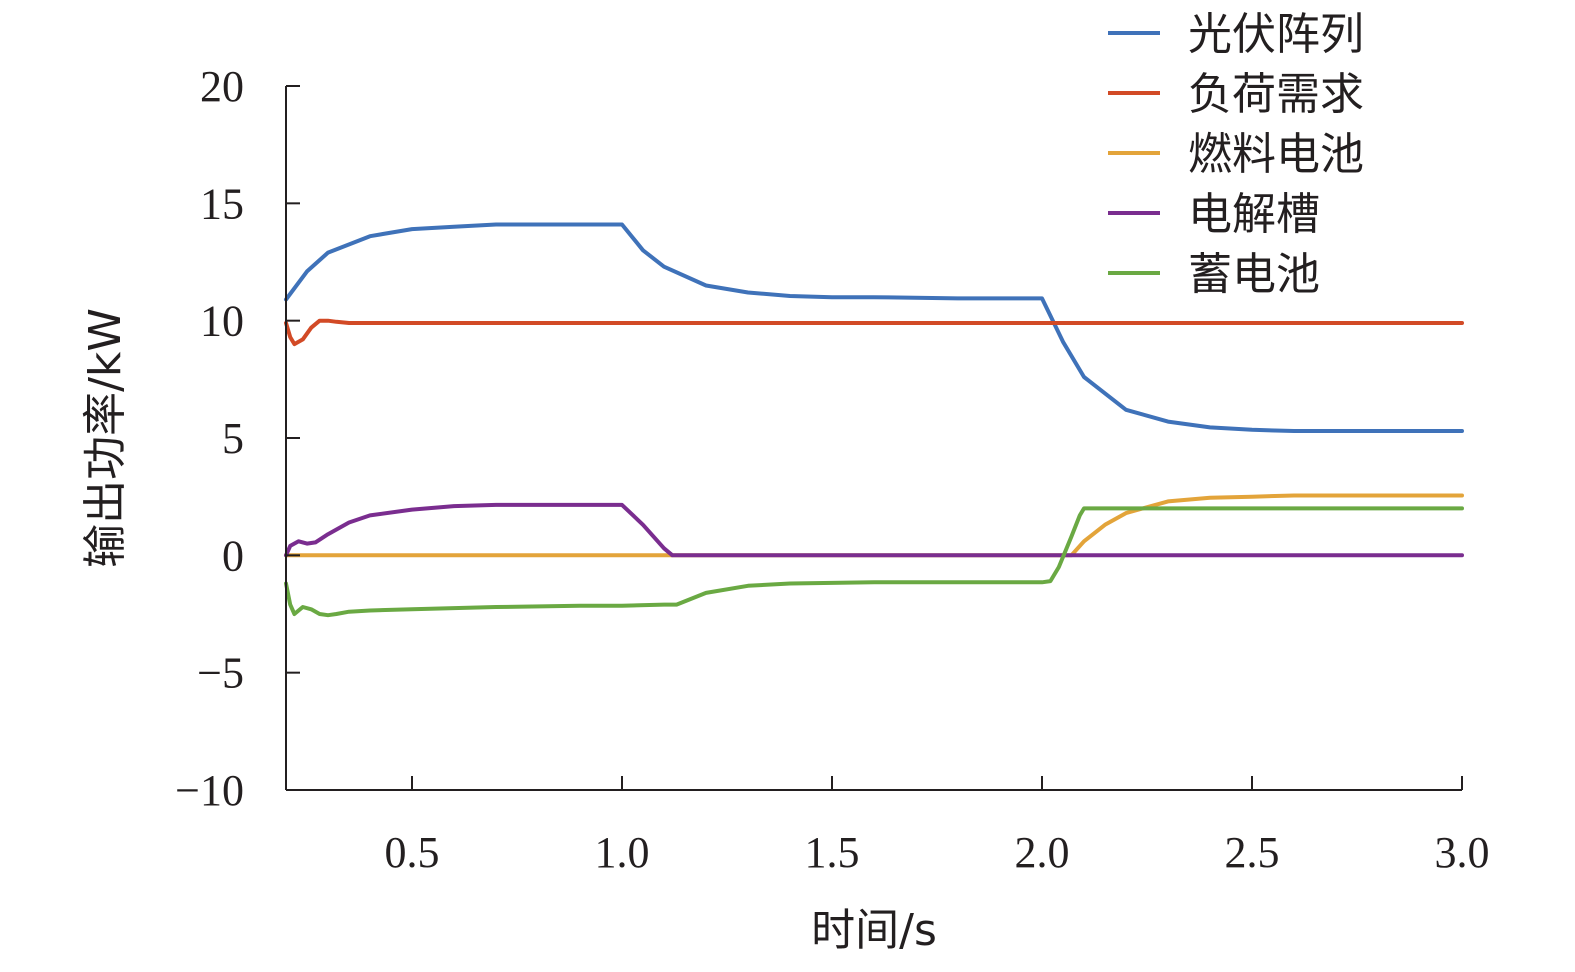 The width and height of the screenshot is (1575, 972). Describe the element at coordinates (1276, 94) in the screenshot. I see `legend-label: 负荷需求` at that location.